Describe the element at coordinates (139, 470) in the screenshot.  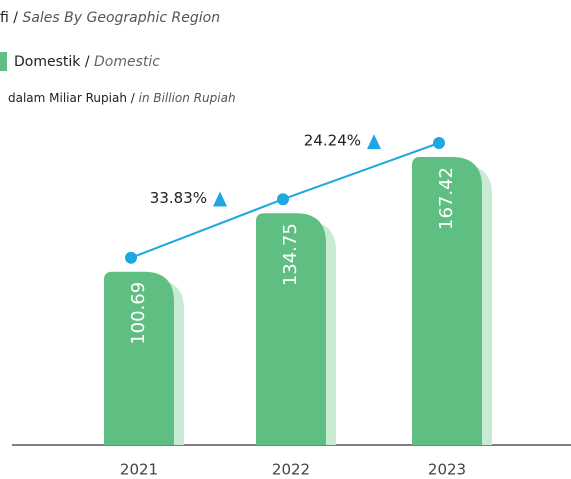
I see `x-tick-label: 2021` at that location.